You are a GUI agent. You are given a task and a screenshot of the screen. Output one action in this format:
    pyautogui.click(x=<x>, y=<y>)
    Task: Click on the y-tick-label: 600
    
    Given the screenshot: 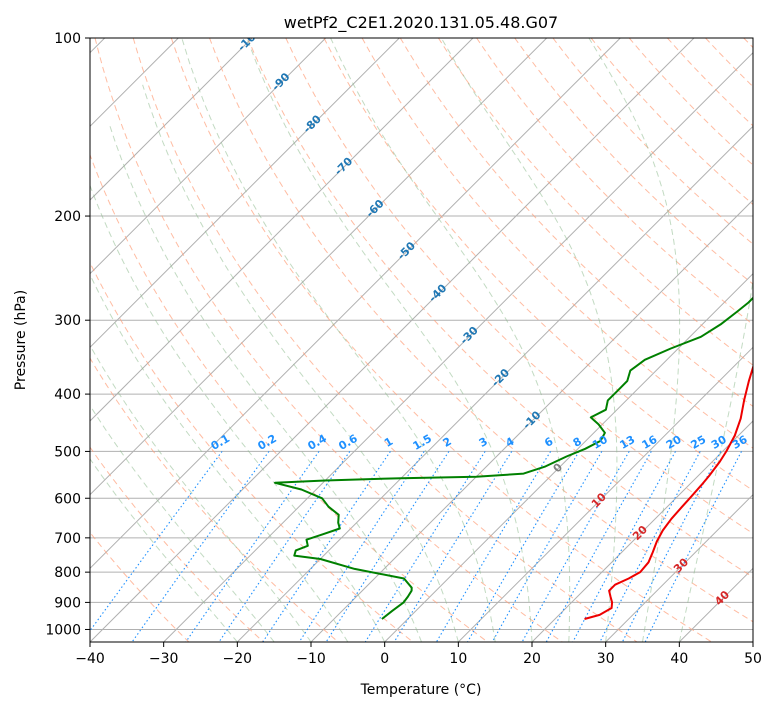 What is the action you would take?
    pyautogui.click(x=67, y=499)
    